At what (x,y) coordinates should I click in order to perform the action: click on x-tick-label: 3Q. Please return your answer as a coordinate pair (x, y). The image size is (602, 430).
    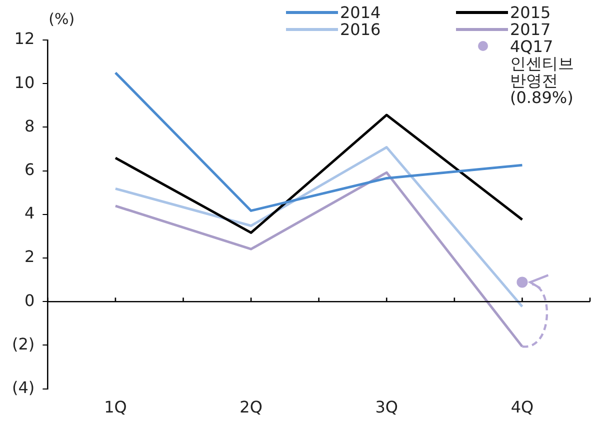
    Looking at the image, I should click on (386, 407).